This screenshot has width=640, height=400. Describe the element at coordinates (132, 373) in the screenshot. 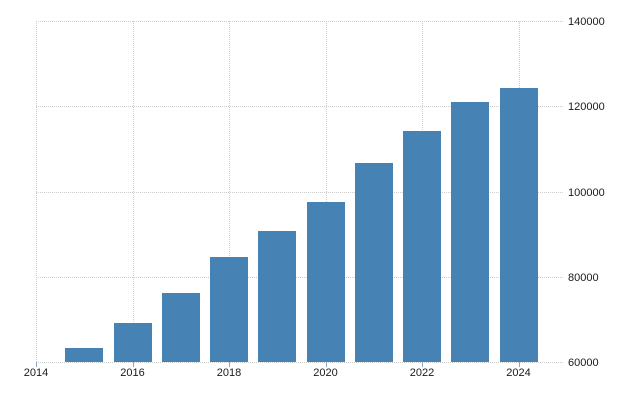

I see `x-axis-label: 2016` at that location.